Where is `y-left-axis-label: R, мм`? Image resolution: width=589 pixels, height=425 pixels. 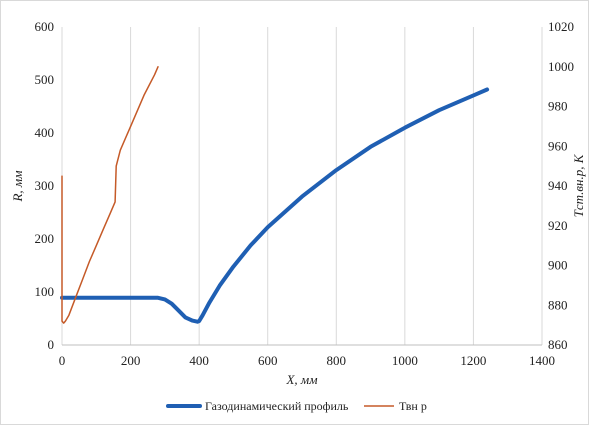
y-left-axis-label: R, мм is located at coordinates (17, 186).